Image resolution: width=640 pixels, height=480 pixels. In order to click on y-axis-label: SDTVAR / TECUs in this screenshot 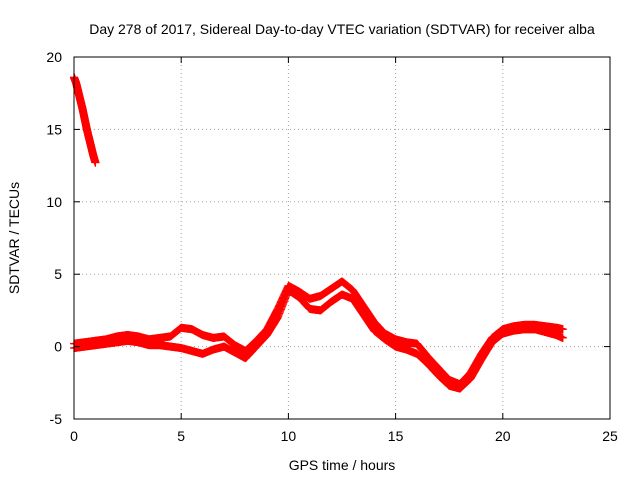, I will do `click(14, 238)`.